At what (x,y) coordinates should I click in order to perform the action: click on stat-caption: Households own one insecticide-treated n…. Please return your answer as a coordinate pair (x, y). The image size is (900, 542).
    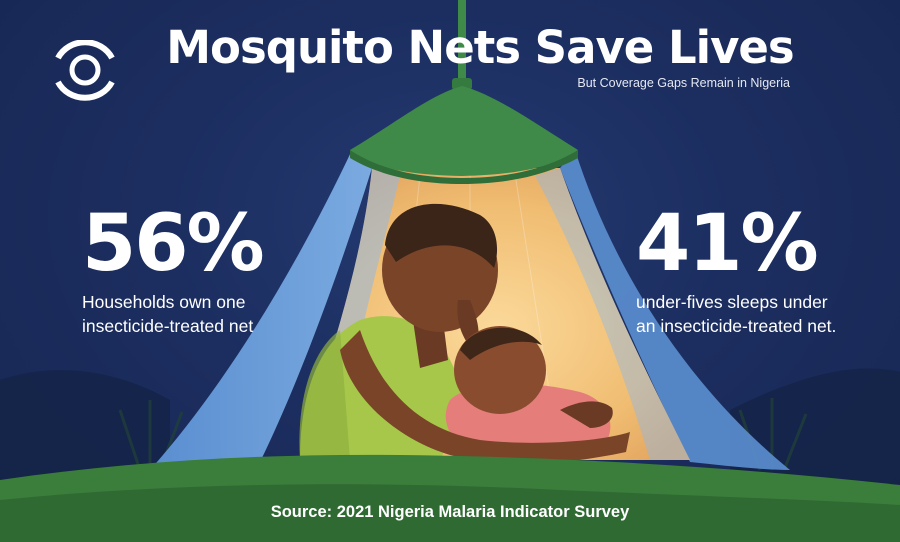
    Looking at the image, I should click on (212, 314).